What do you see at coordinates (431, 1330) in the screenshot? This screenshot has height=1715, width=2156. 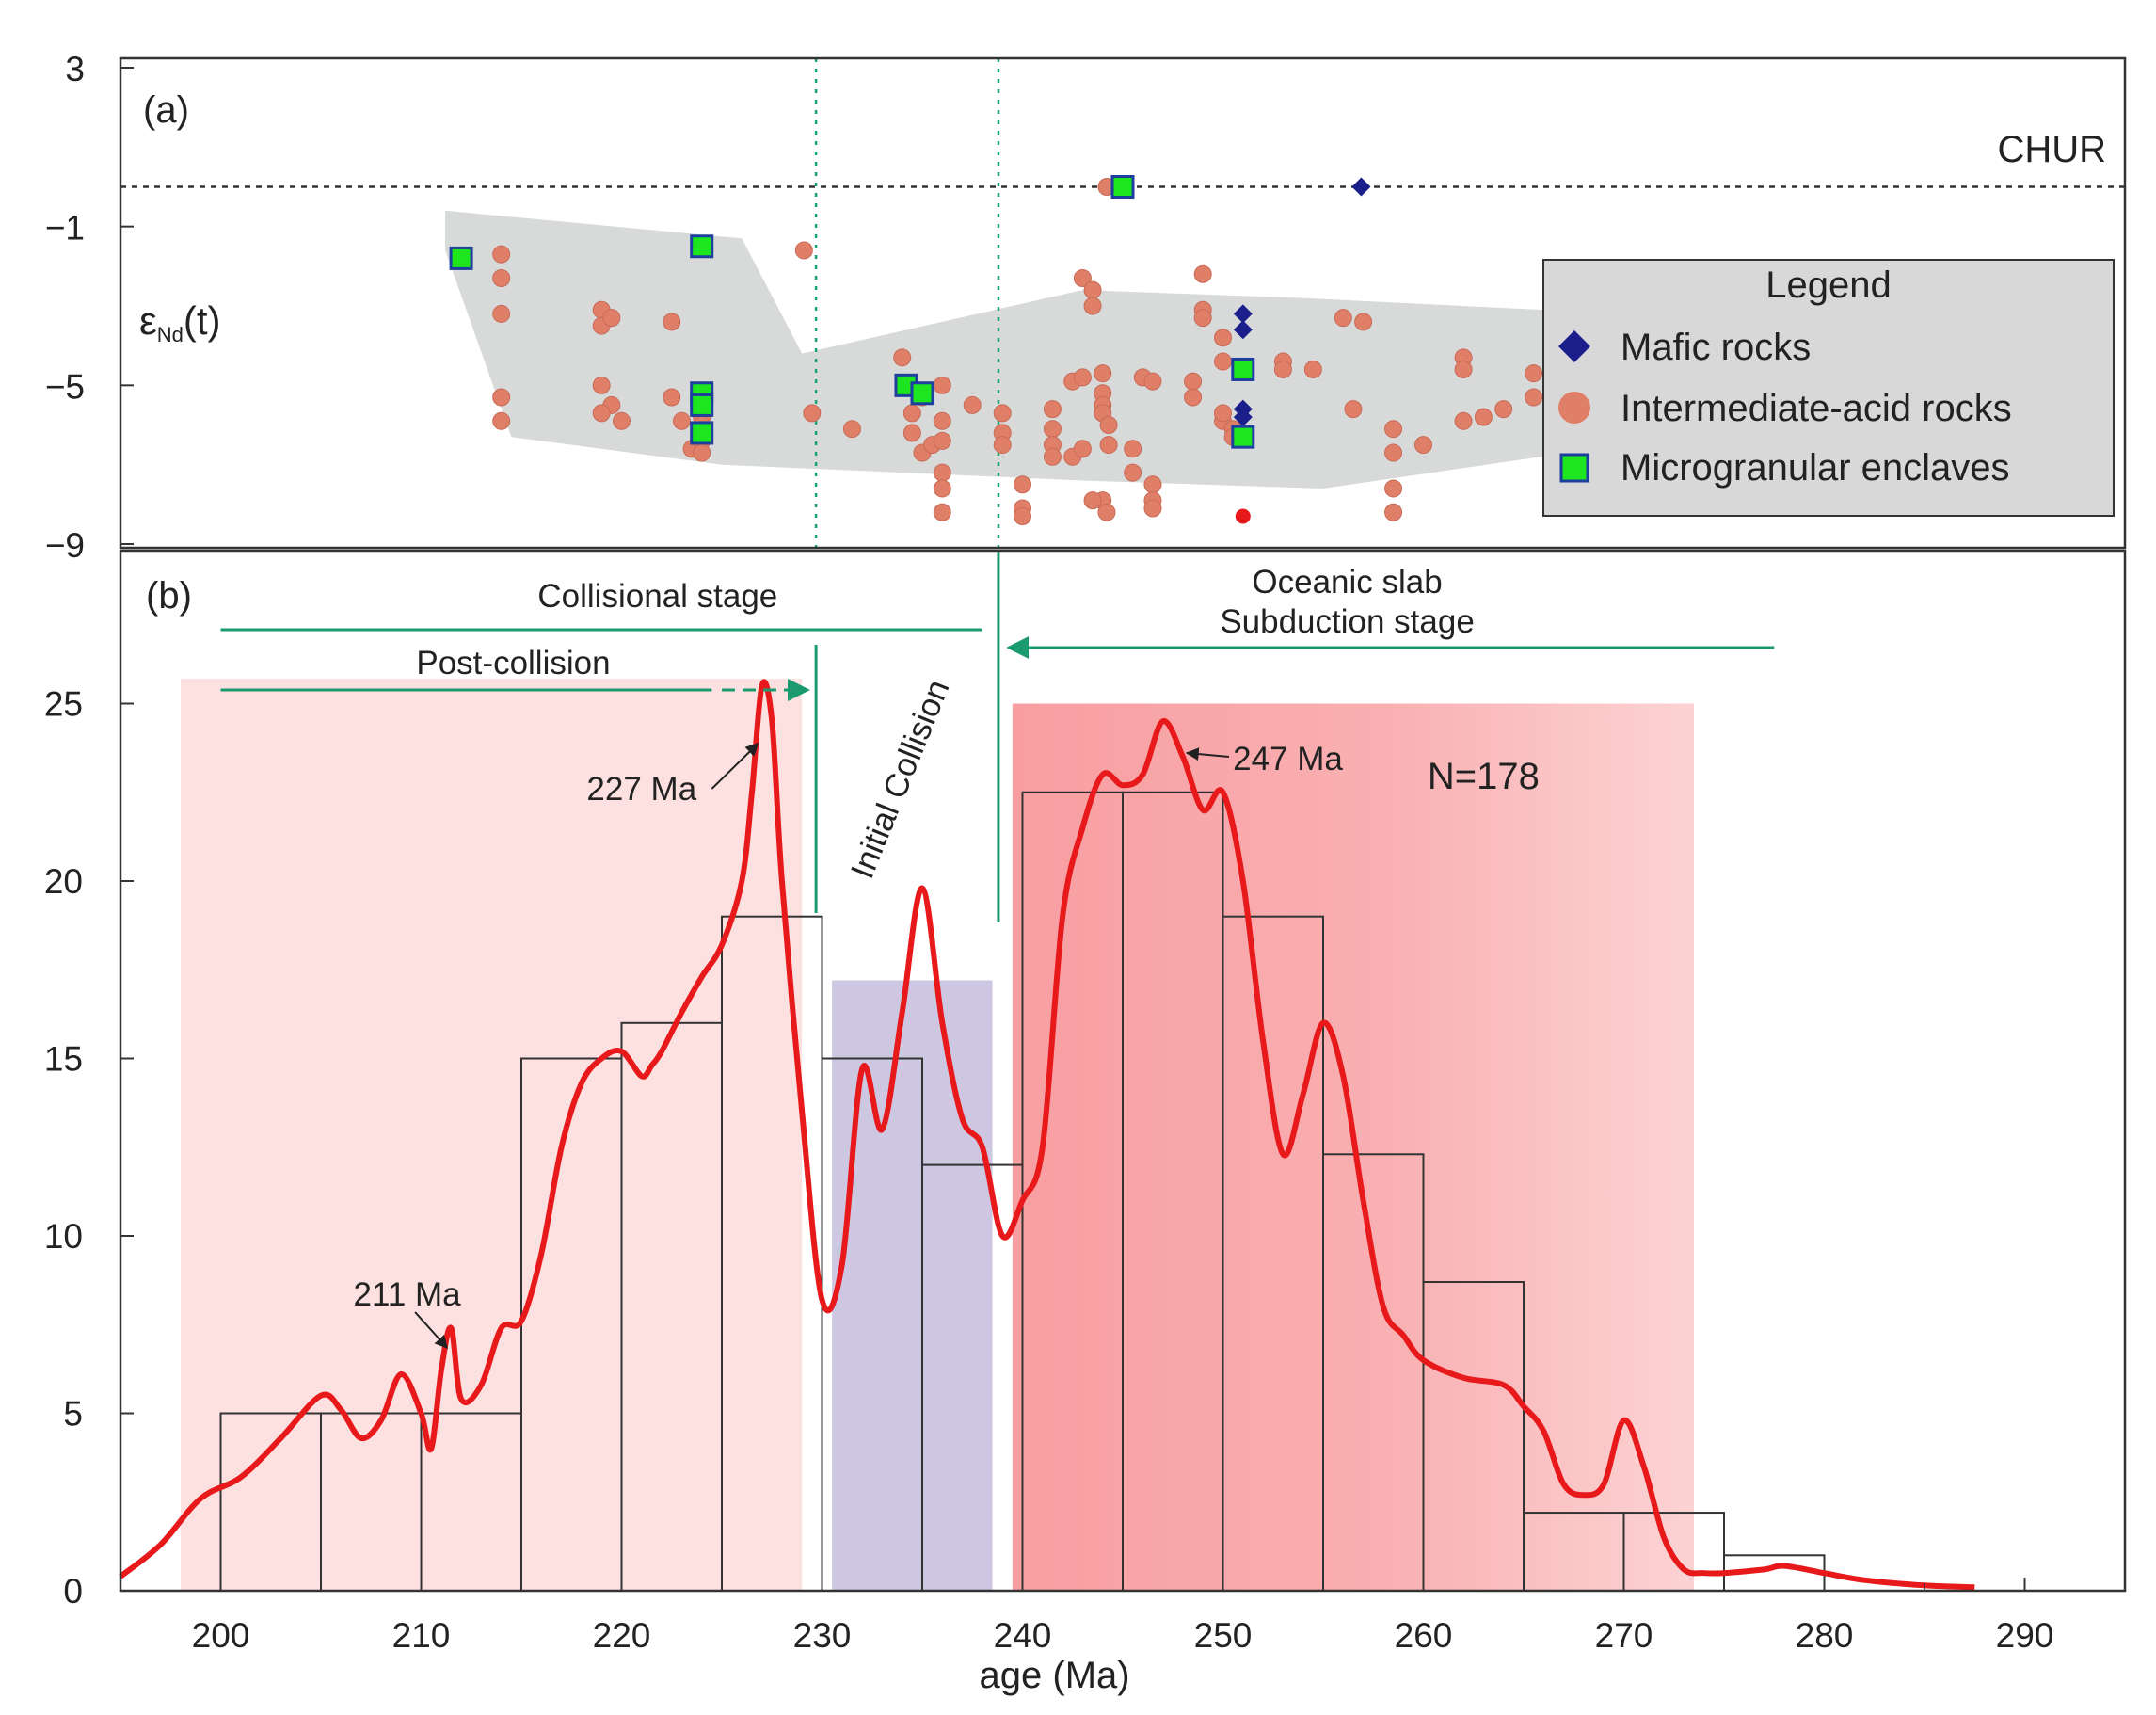 I see `peak-211-arrow` at bounding box center [431, 1330].